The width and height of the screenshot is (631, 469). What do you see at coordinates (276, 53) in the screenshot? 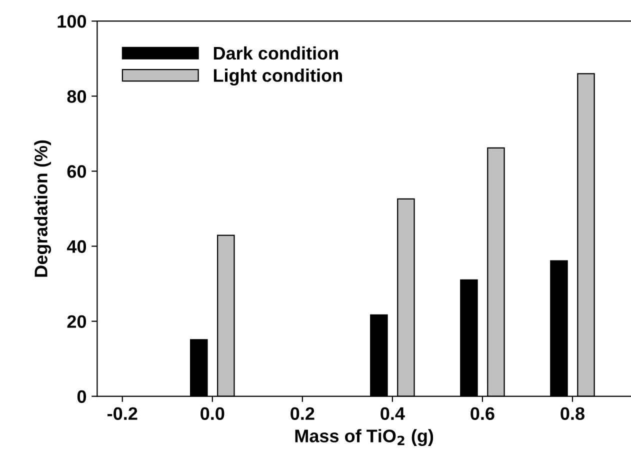
I see `legend-label: Dark condition` at bounding box center [276, 53].